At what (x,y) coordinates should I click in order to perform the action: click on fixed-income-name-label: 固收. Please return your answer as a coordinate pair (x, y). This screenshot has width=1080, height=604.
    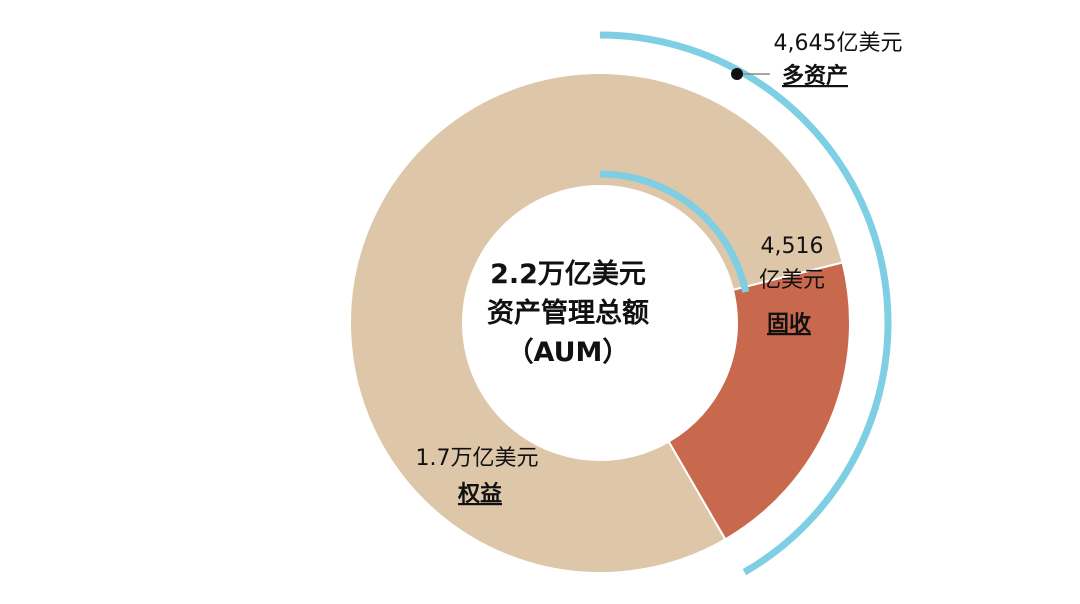
    Looking at the image, I should click on (789, 324).